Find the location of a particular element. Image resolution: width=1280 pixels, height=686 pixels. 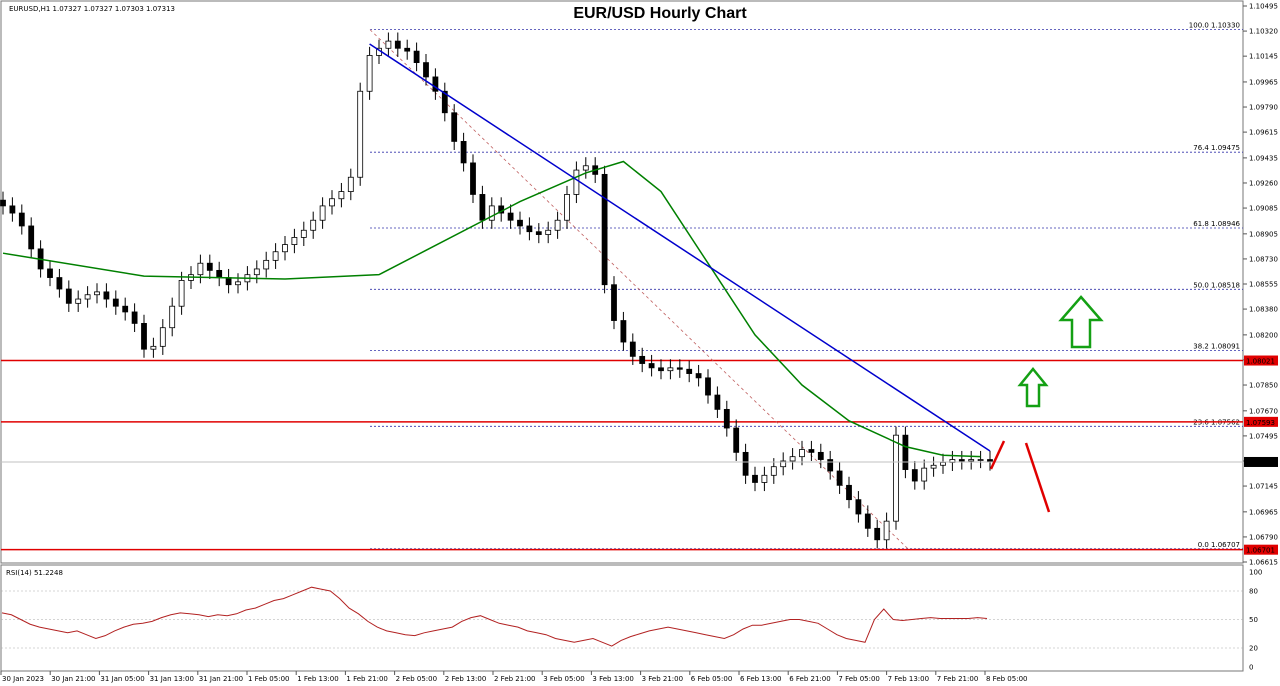

time-tick-label: 2 Feb 21:00 is located at coordinates (514, 679).